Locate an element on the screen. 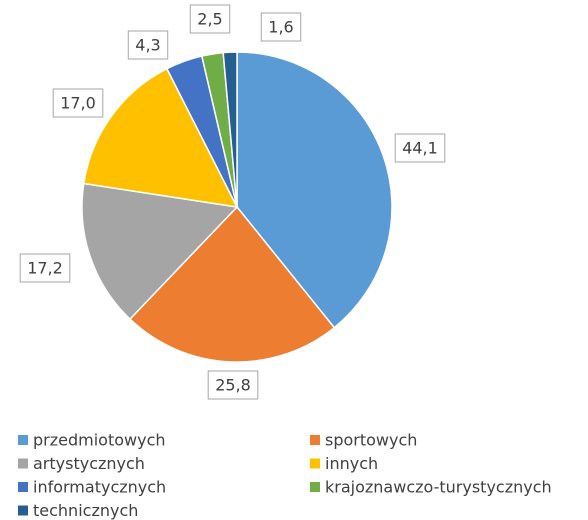 This screenshot has width=588, height=520. legend-label: sportowych is located at coordinates (371, 440).